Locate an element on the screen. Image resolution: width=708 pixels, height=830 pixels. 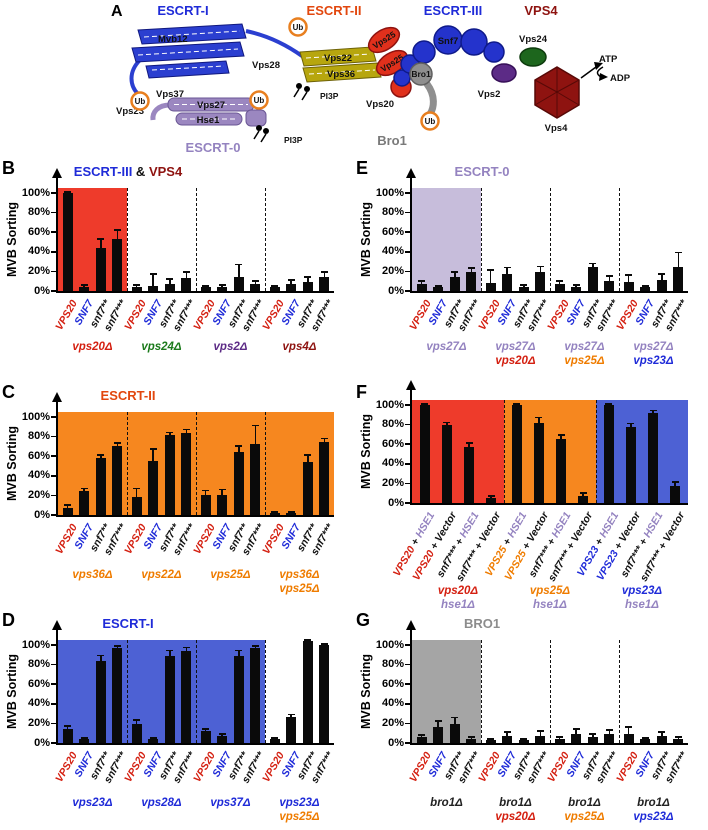
group-label-line: vps25Δ is located at coordinates (230, 576).